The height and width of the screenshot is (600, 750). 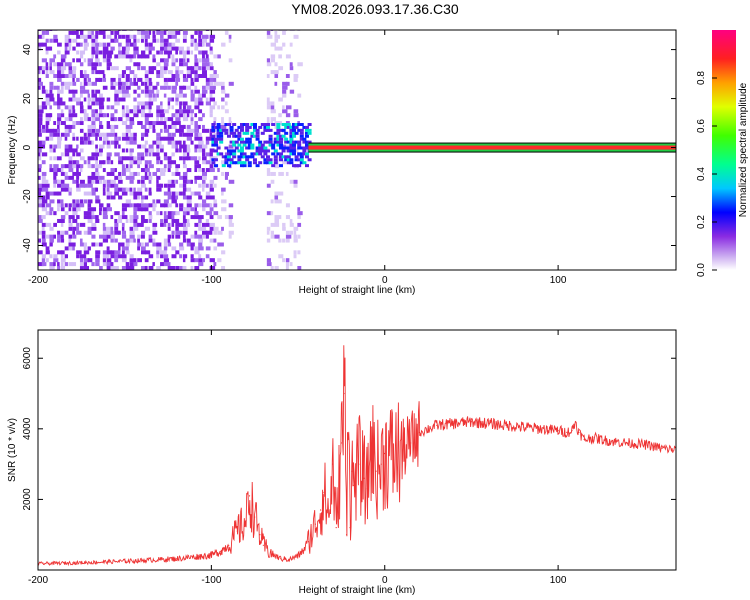 I want to click on colorbar-label: Normalized spectral amplitude, so click(x=743, y=149).